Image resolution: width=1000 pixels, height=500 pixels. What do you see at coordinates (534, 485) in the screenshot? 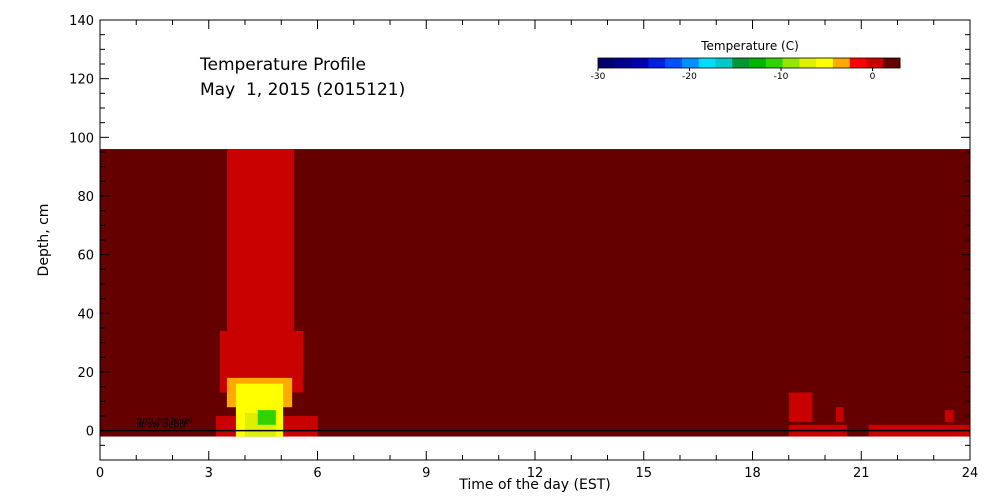
I see `x-axis-label: Time of the day (EST)` at bounding box center [534, 485].